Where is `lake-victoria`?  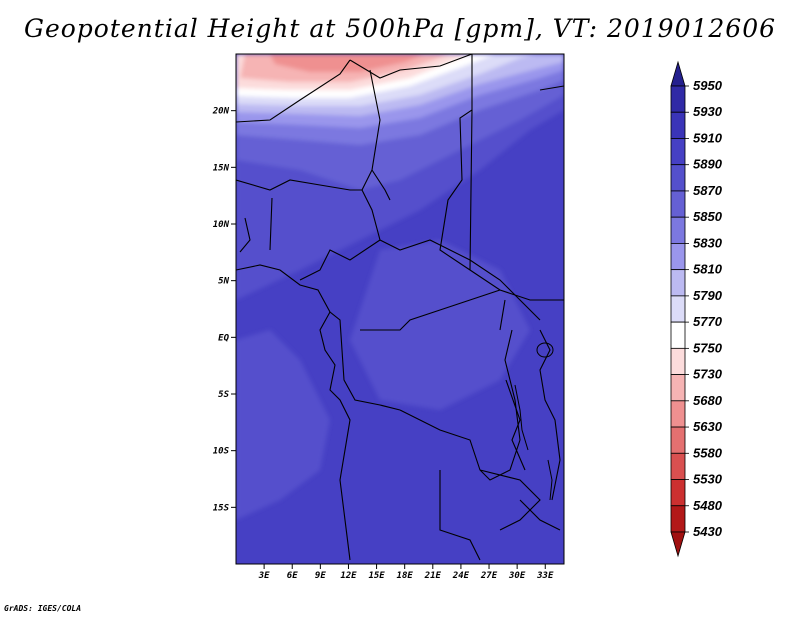 lake-victoria is located at coordinates (545, 350).